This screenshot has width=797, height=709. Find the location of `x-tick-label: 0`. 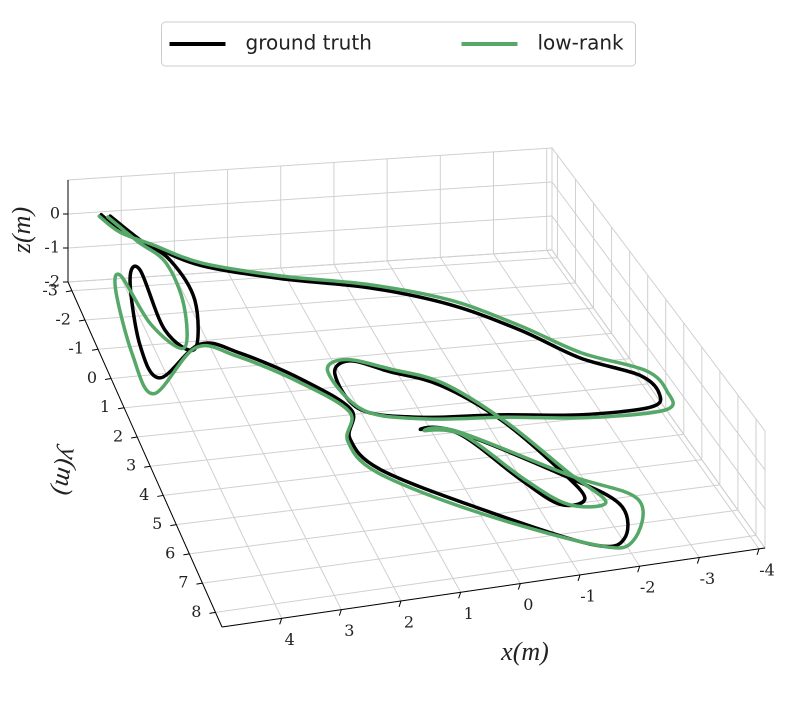

x-tick-label: 0 is located at coordinates (528, 604).